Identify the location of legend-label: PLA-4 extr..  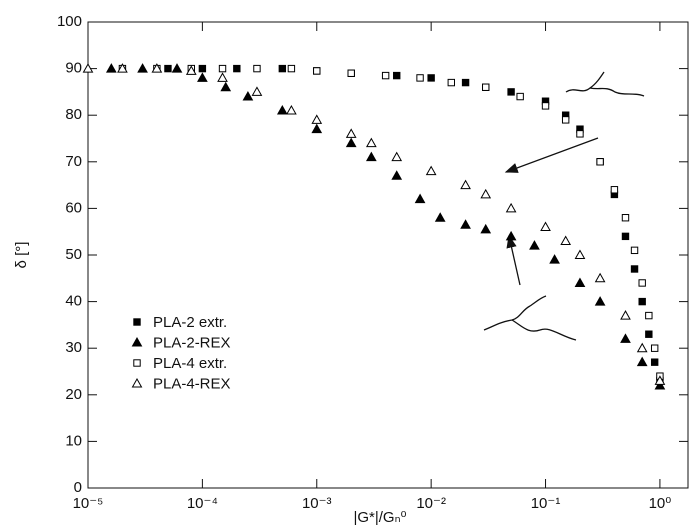
(190, 363).